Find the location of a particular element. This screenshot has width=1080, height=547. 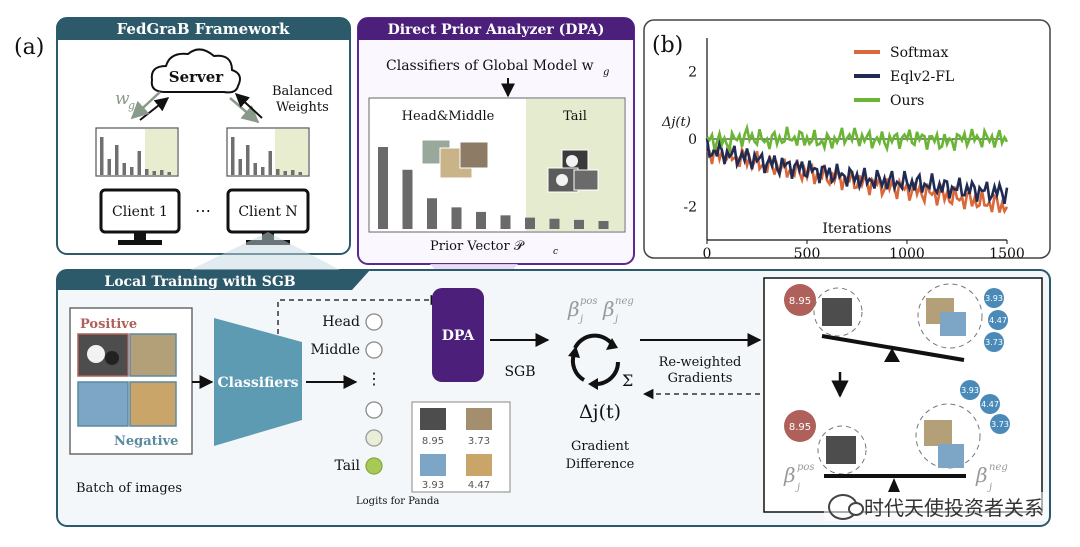

dpa-classifiers-sub: g is located at coordinates (606, 72).